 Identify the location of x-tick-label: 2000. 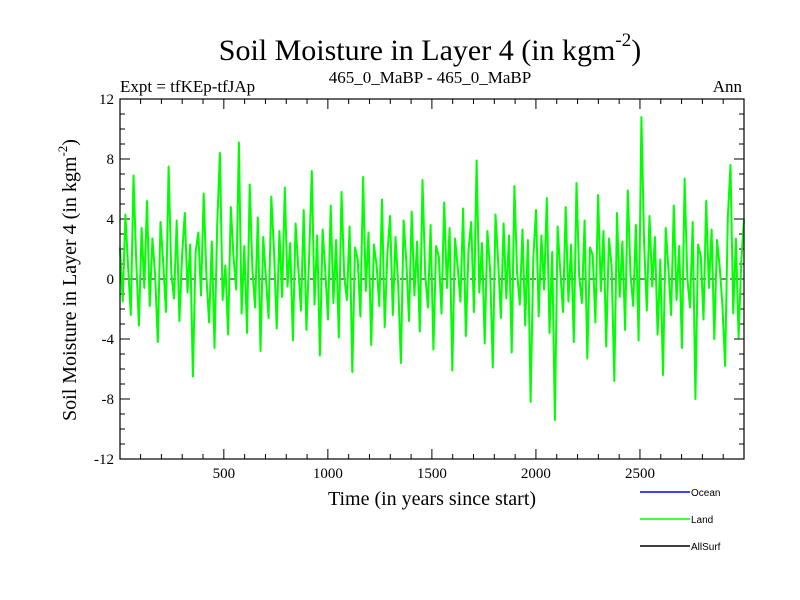
(536, 474).